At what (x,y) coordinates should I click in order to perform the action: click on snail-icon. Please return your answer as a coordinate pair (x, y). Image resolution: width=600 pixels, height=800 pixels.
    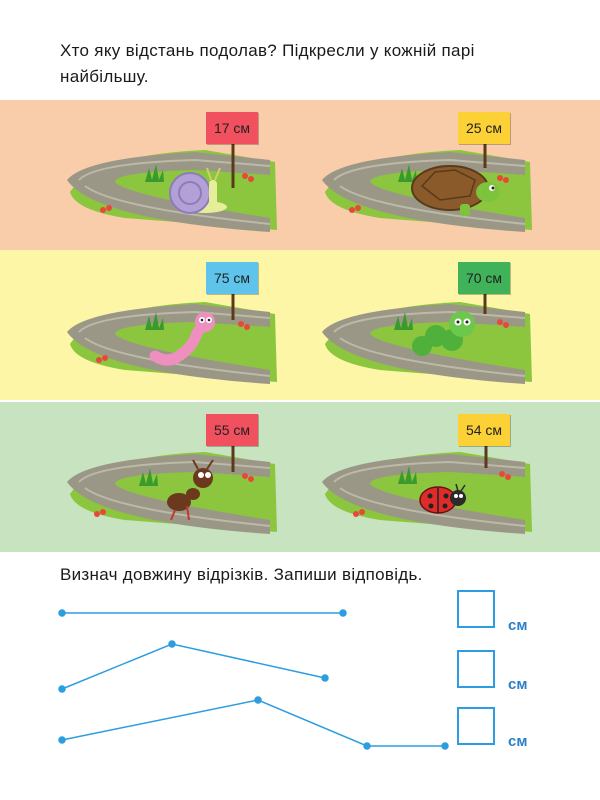
    Looking at the image, I should click on (198, 190).